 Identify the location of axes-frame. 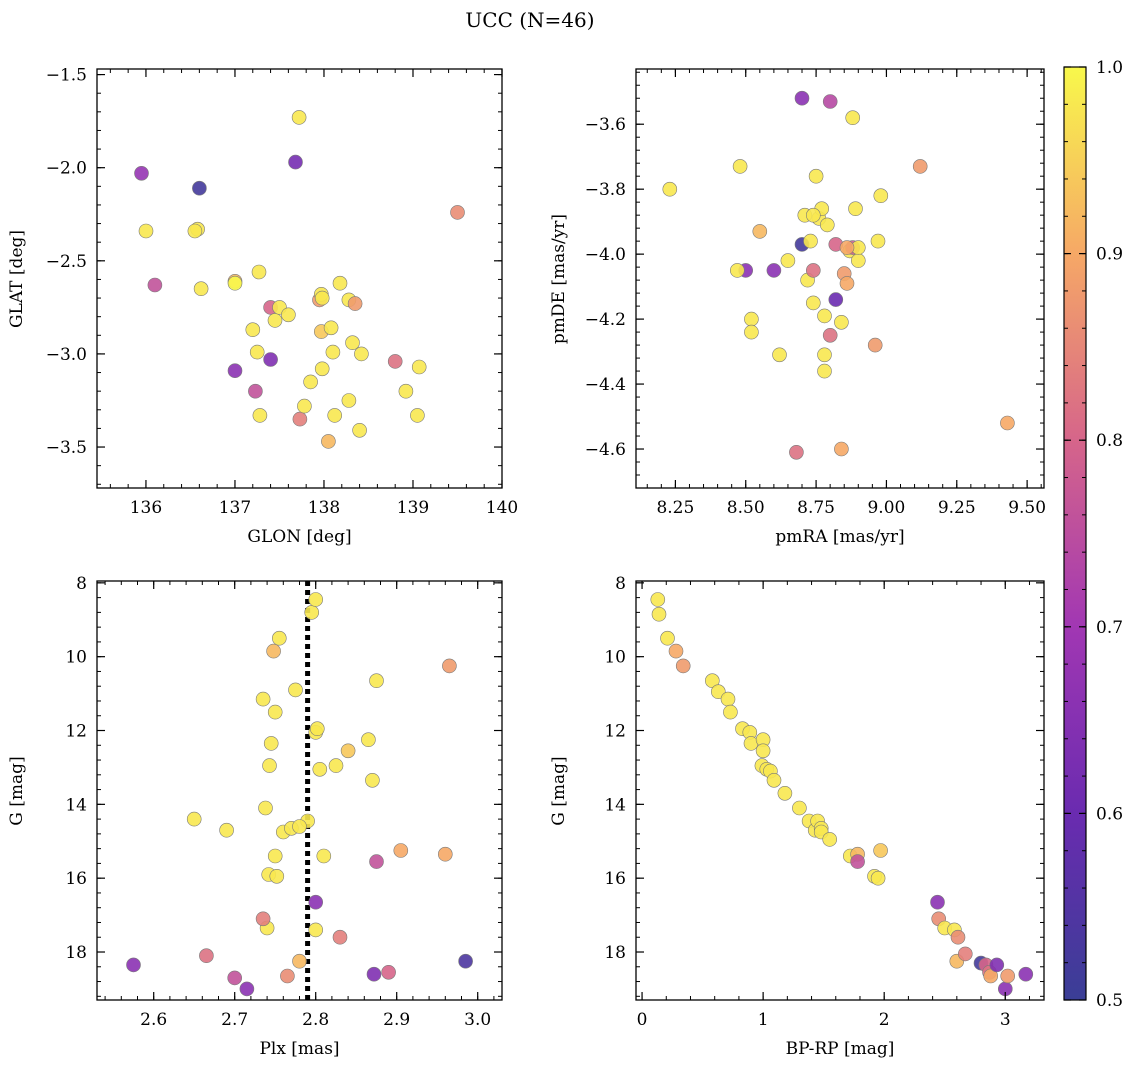
(840, 278).